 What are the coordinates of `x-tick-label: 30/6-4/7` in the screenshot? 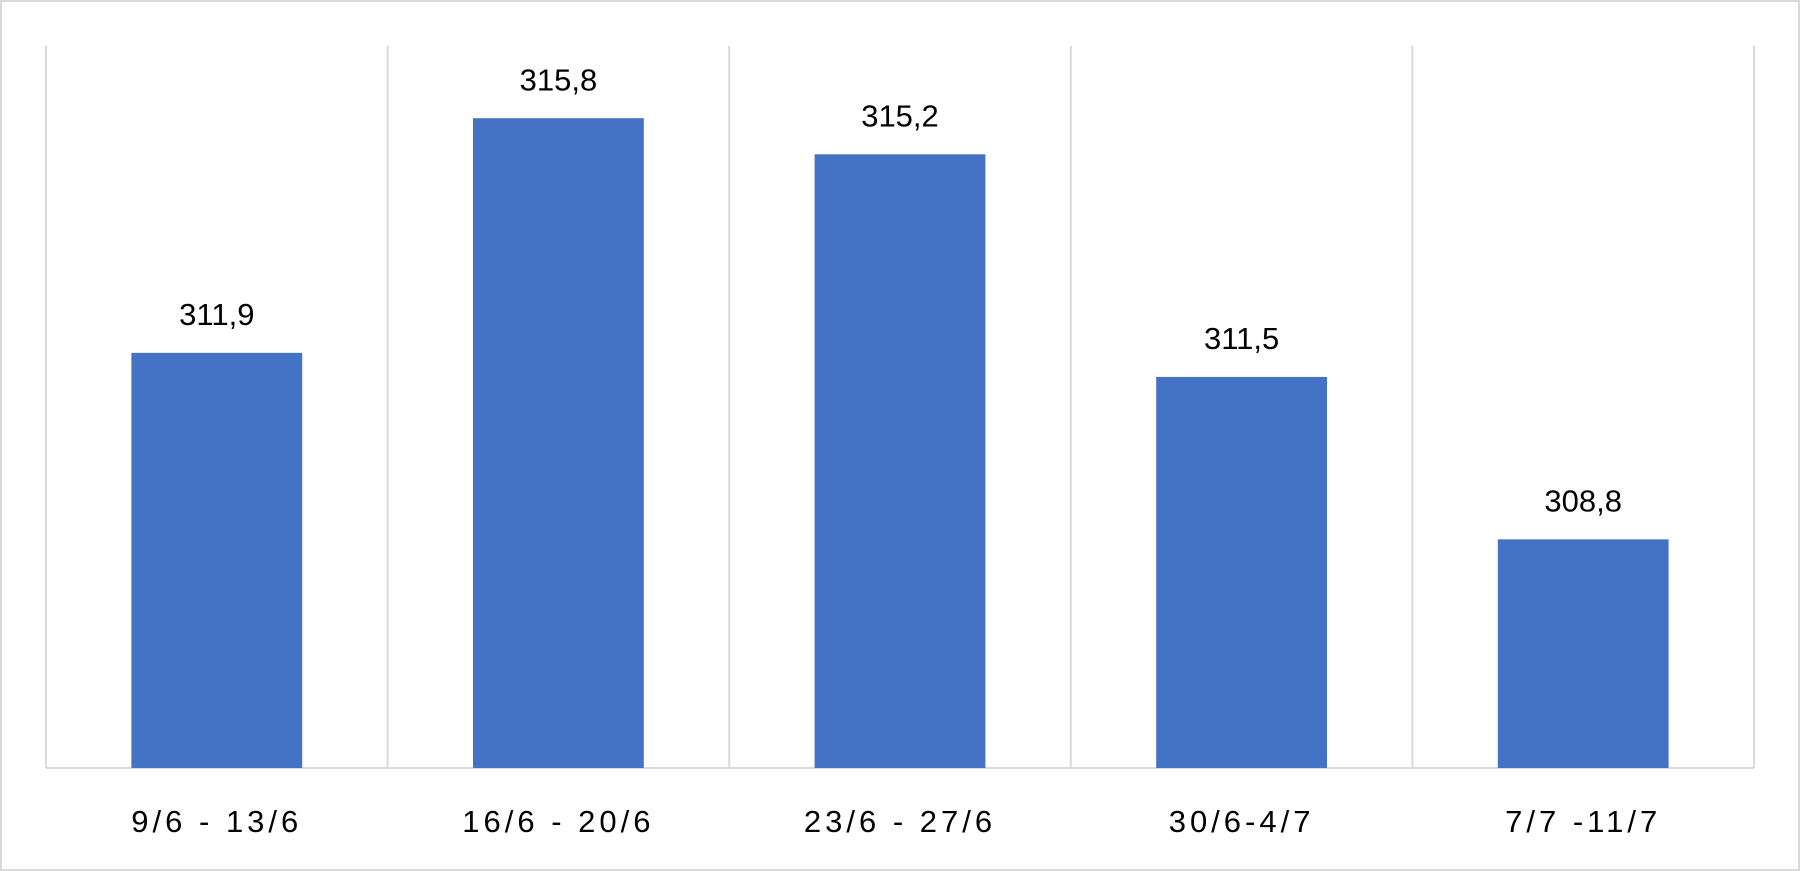 It's located at (1242, 821).